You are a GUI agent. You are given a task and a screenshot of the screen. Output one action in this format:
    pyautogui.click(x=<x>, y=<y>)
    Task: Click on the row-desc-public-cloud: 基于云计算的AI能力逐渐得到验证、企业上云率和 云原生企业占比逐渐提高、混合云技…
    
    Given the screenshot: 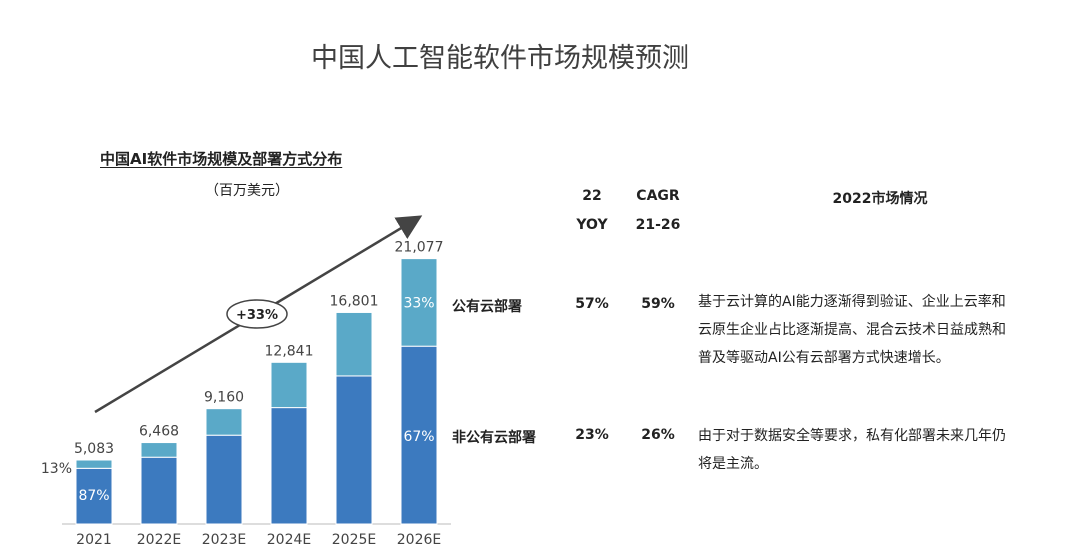 What is the action you would take?
    pyautogui.click(x=852, y=330)
    